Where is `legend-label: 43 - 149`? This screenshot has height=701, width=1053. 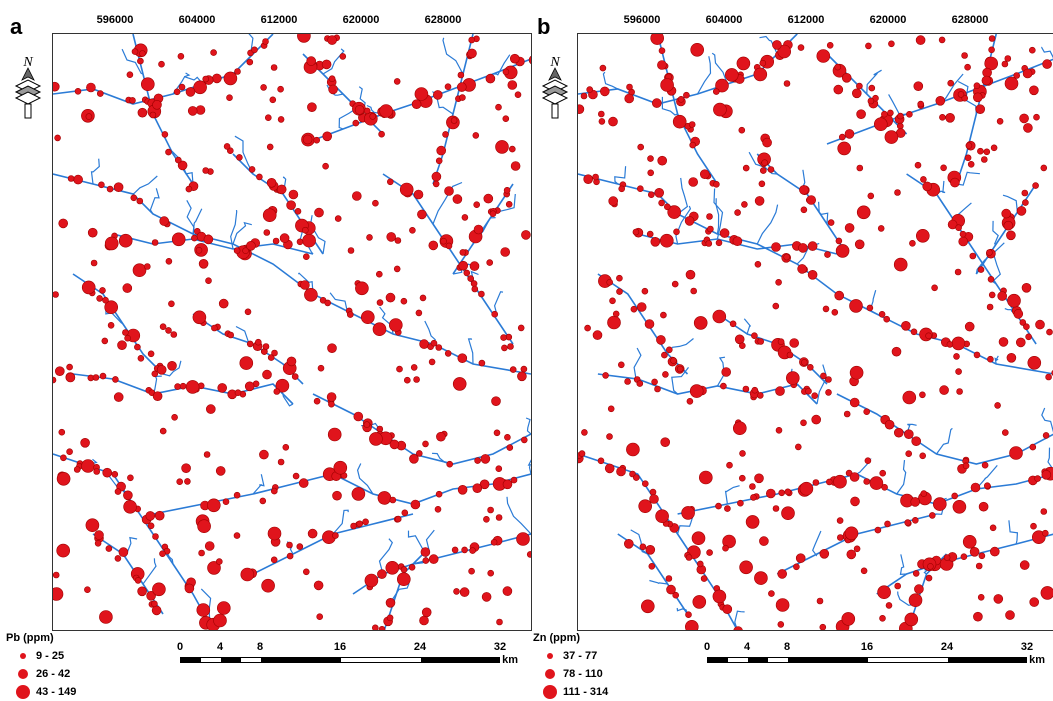
legend-label: 43 - 149 is located at coordinates (56, 692).